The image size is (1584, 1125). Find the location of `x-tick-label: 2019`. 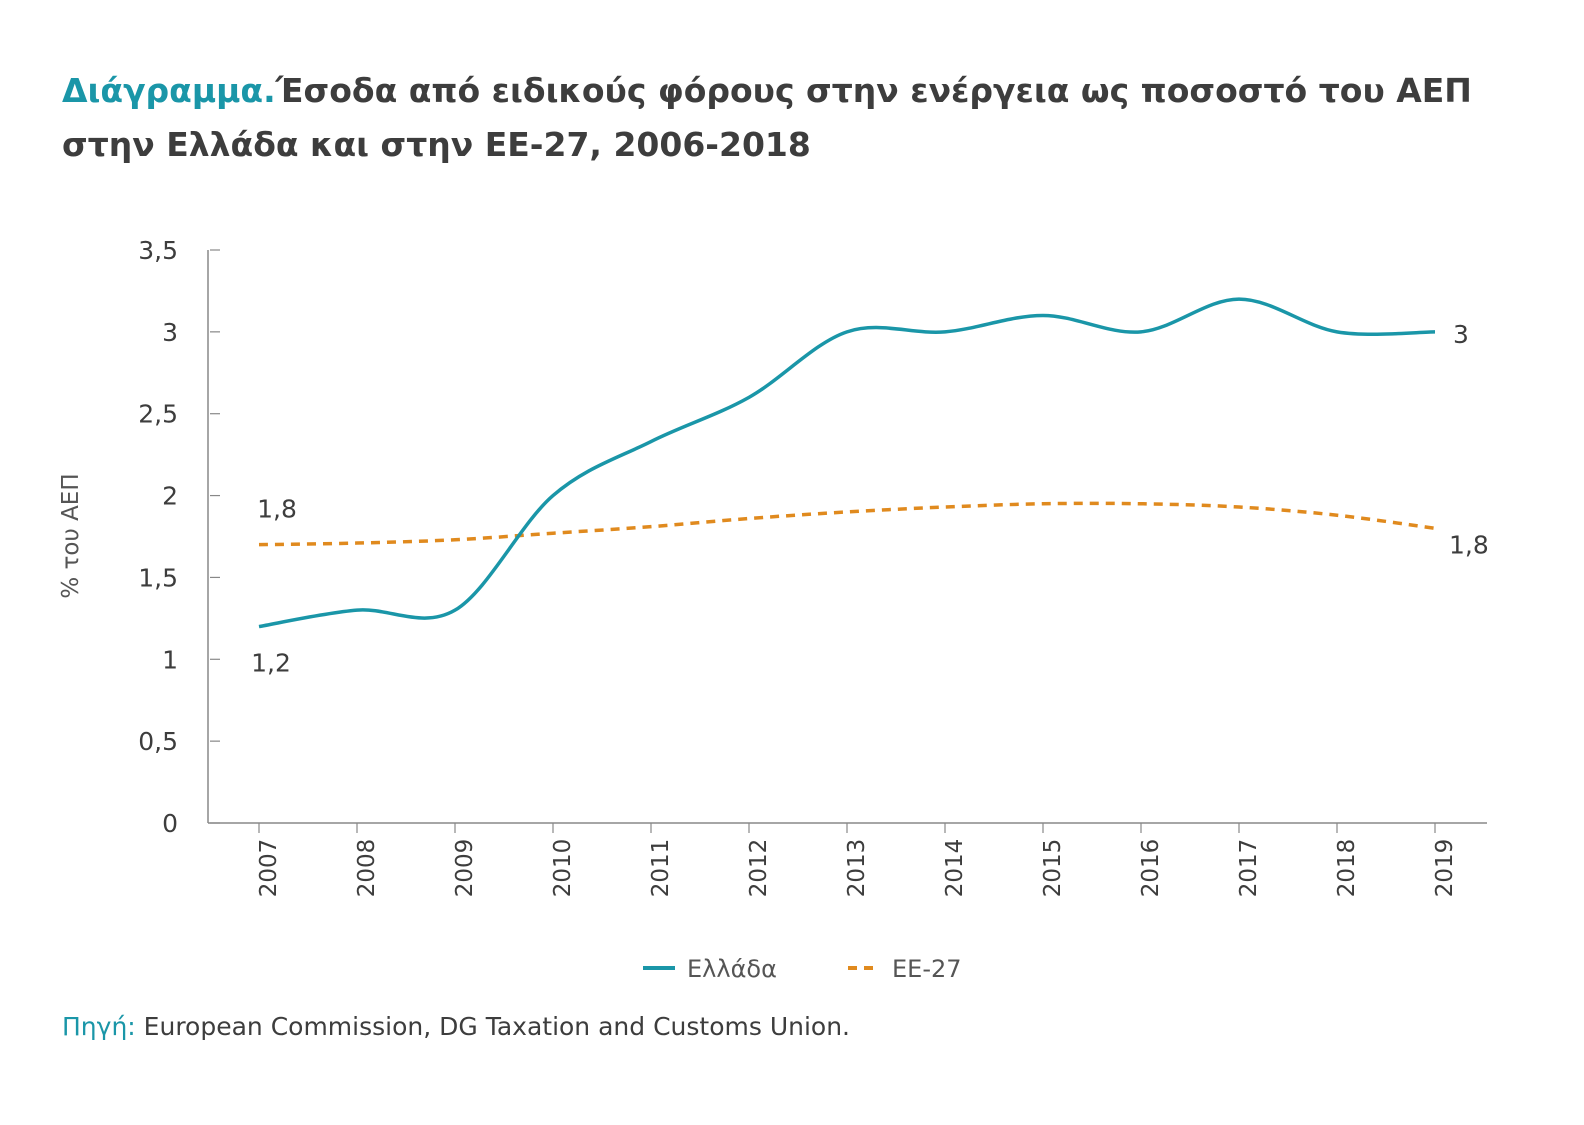

x-tick-label: 2019 is located at coordinates (1445, 868).